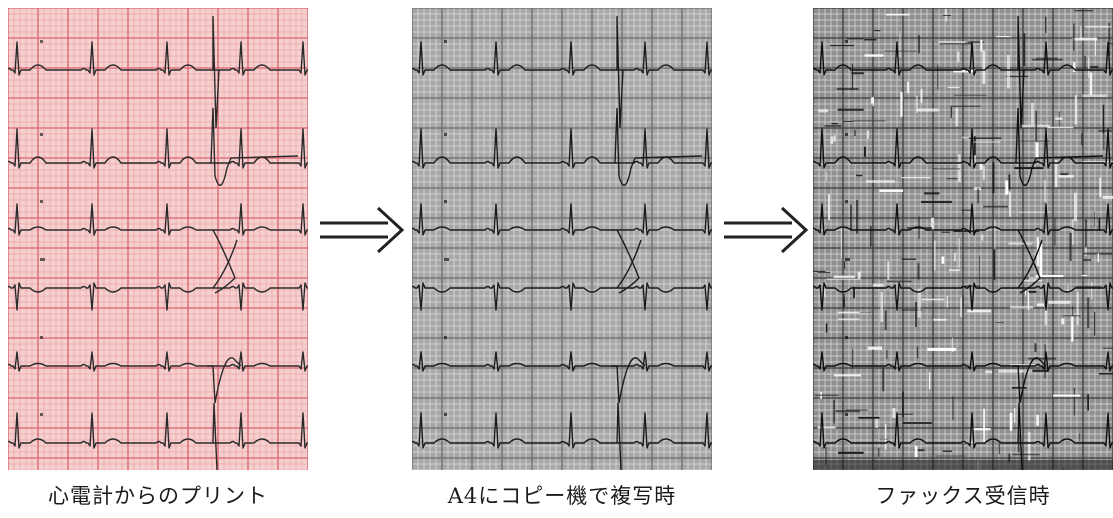 The width and height of the screenshot is (1113, 518). Describe the element at coordinates (963, 496) in the screenshot. I see `caption-fax-received: ファックス受信時` at that location.